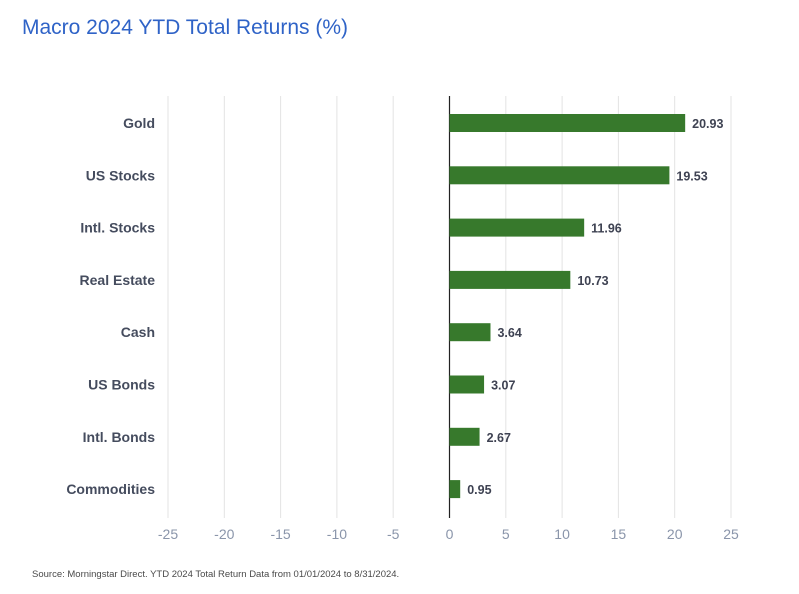 The image size is (799, 594). I want to click on value-label: 20.93, so click(707, 124).